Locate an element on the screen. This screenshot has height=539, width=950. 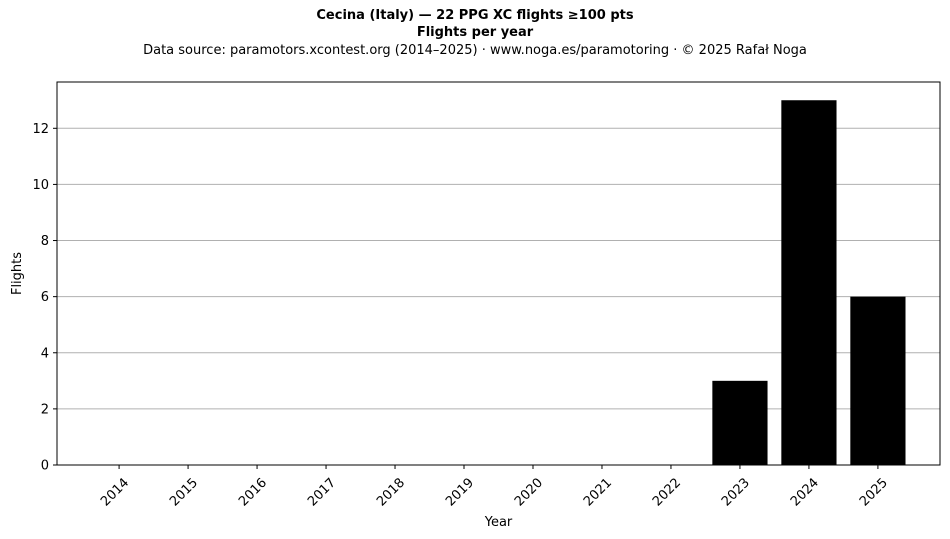
x-tick-label: 2021 is located at coordinates (598, 492).